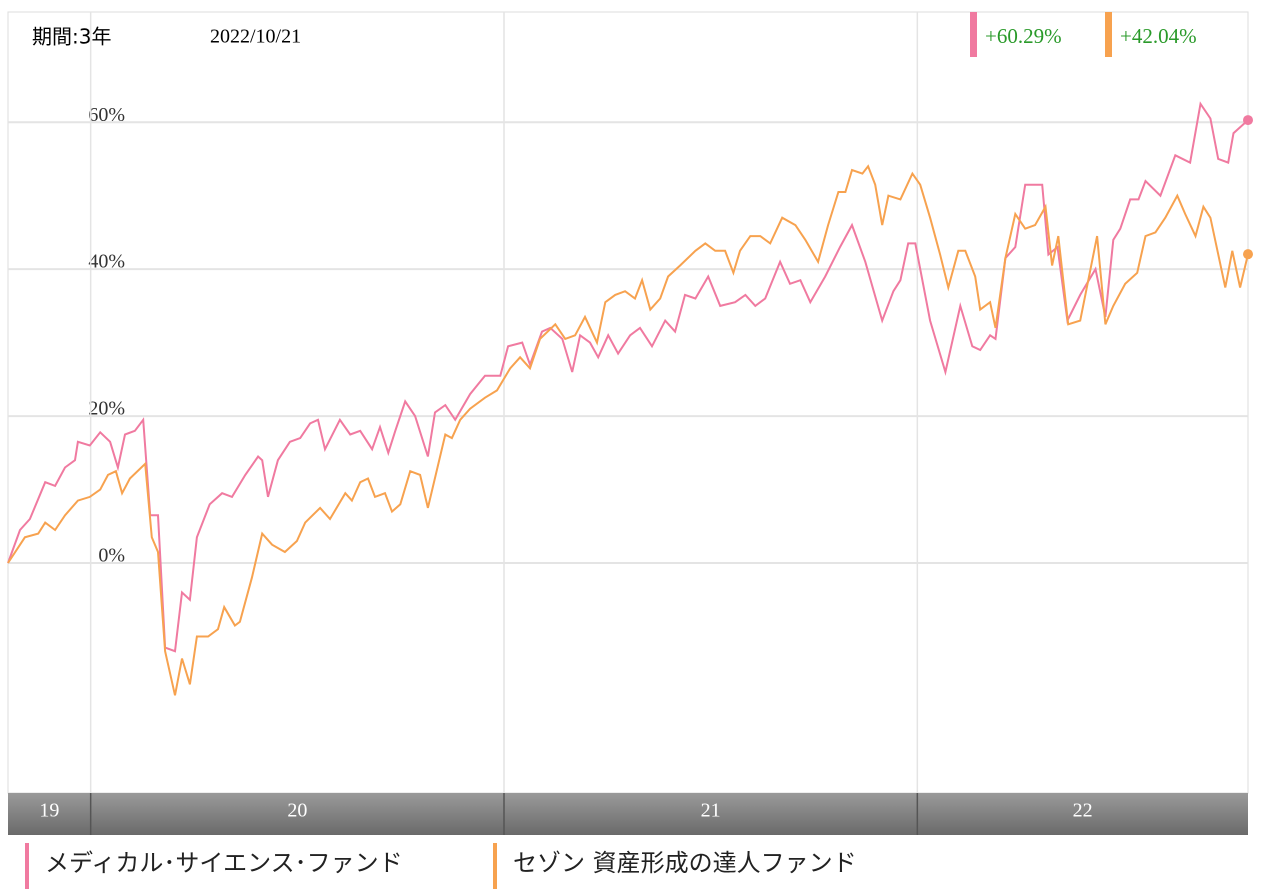  Describe the element at coordinates (71, 37) in the screenshot. I see `period: 期間:3年` at that location.